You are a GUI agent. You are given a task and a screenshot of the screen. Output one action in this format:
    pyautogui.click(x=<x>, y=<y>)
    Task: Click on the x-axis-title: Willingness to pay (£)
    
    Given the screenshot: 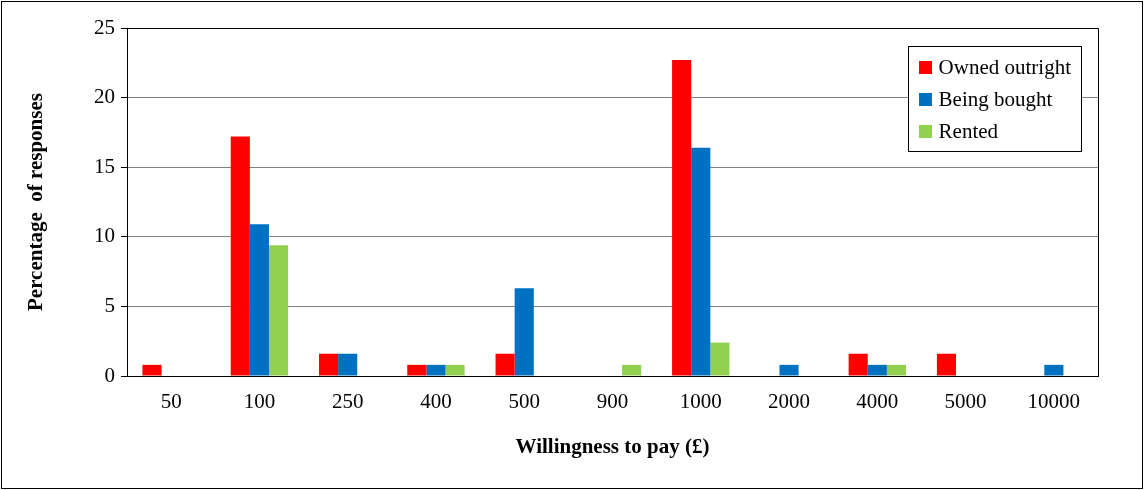 What is the action you would take?
    pyautogui.click(x=612, y=445)
    